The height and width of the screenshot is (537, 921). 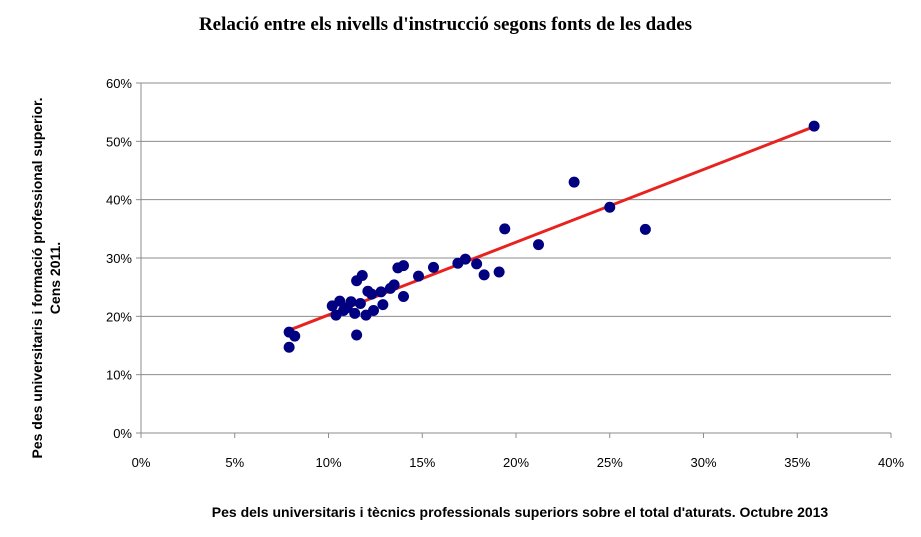 What do you see at coordinates (797, 462) in the screenshot?
I see `x-tick-label: 35%` at bounding box center [797, 462].